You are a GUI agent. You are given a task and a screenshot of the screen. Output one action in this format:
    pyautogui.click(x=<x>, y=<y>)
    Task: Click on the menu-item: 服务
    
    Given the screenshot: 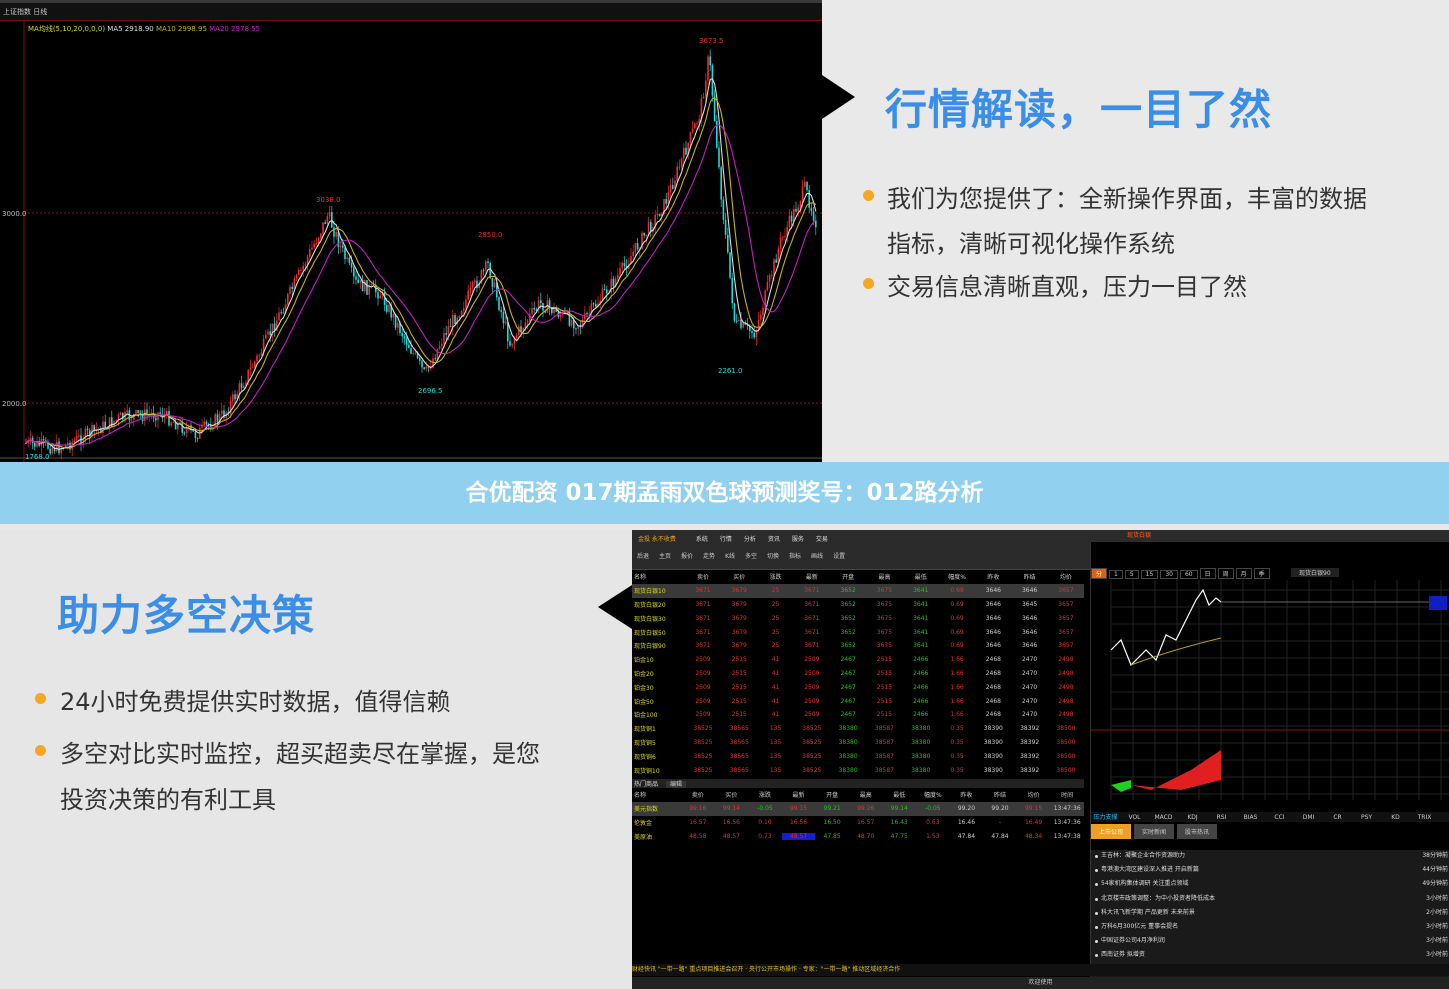 What is the action you would take?
    pyautogui.click(x=797, y=539)
    